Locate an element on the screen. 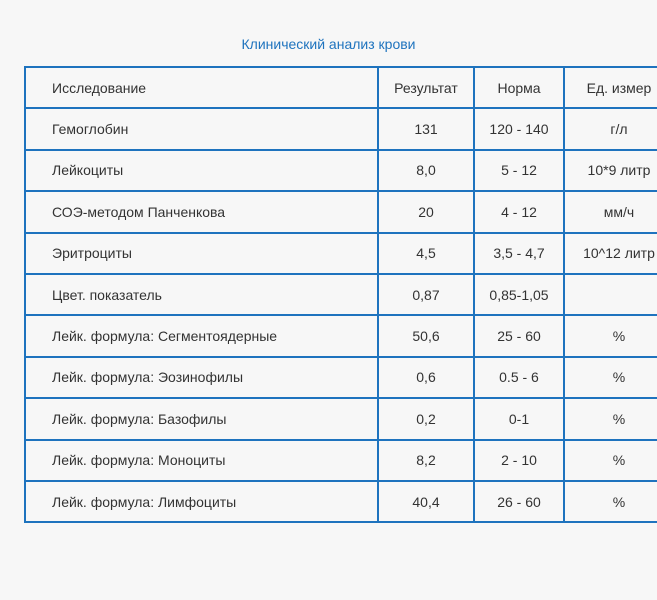 The image size is (657, 600). result-cell: 8,0 is located at coordinates (426, 170).